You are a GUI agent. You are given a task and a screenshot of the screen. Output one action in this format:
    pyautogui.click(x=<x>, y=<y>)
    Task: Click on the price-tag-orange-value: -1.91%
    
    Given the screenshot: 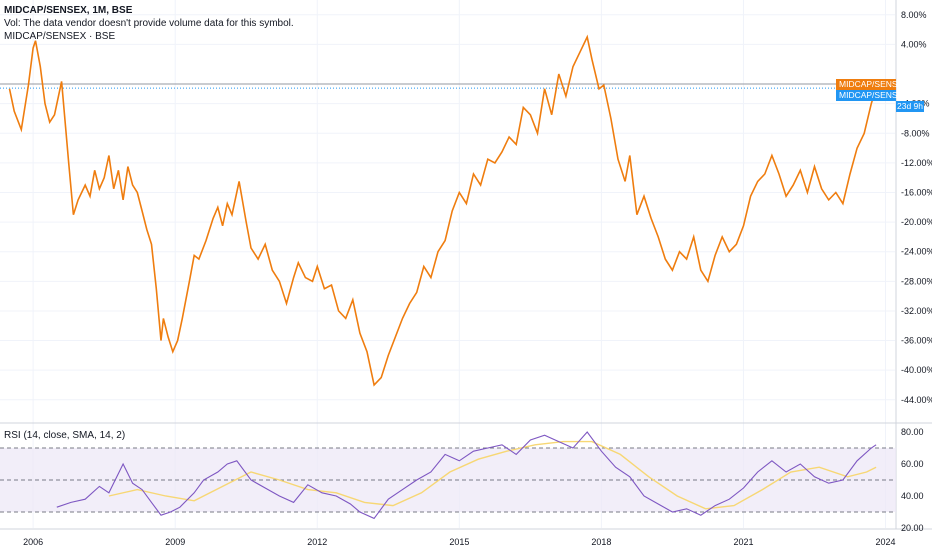 What is the action you would take?
    pyautogui.click(x=920, y=84)
    